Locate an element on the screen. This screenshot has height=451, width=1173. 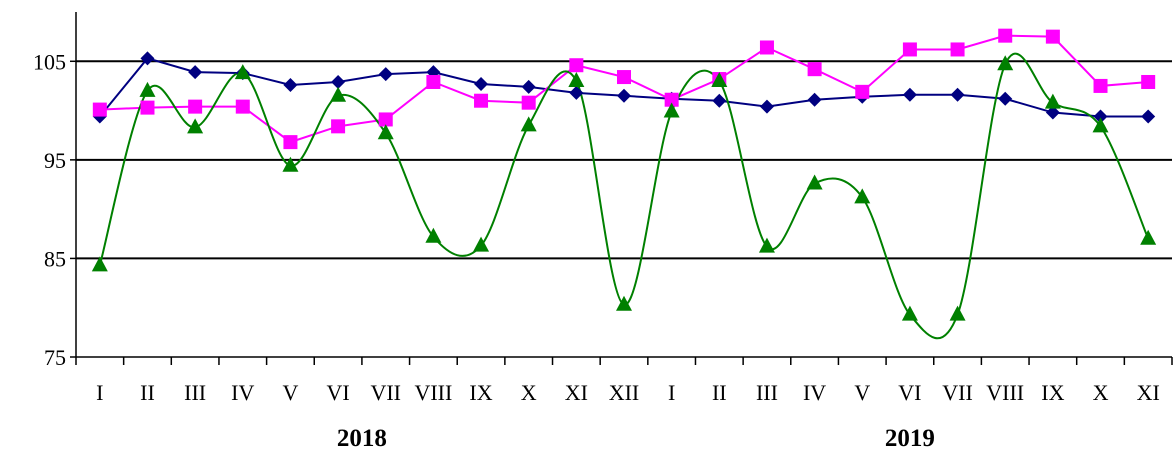
y-tick-label: 75 is located at coordinates (55, 357).